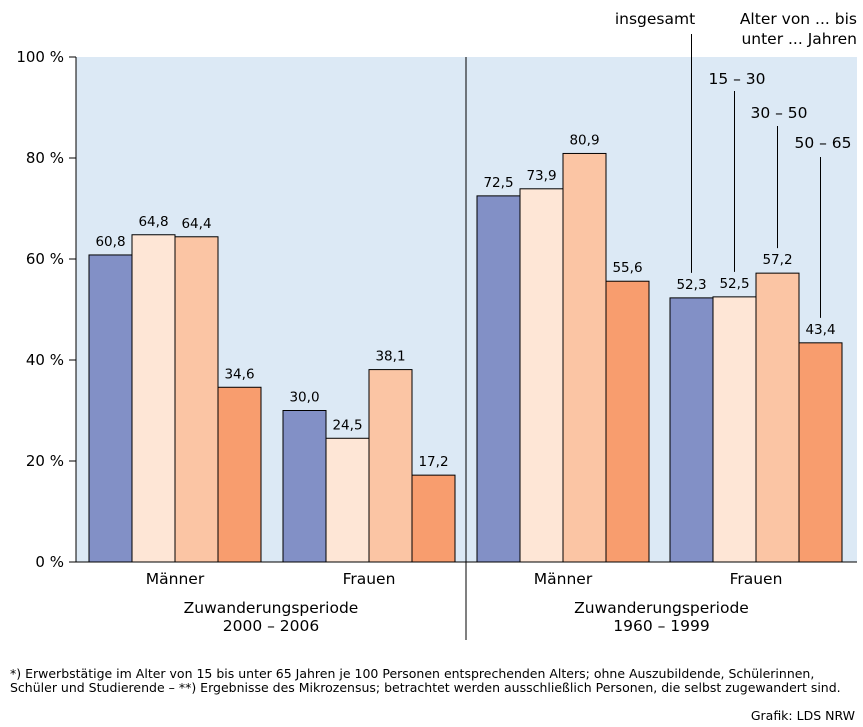  Describe the element at coordinates (45, 461) in the screenshot. I see `y-tick-label: 20 %` at that location.